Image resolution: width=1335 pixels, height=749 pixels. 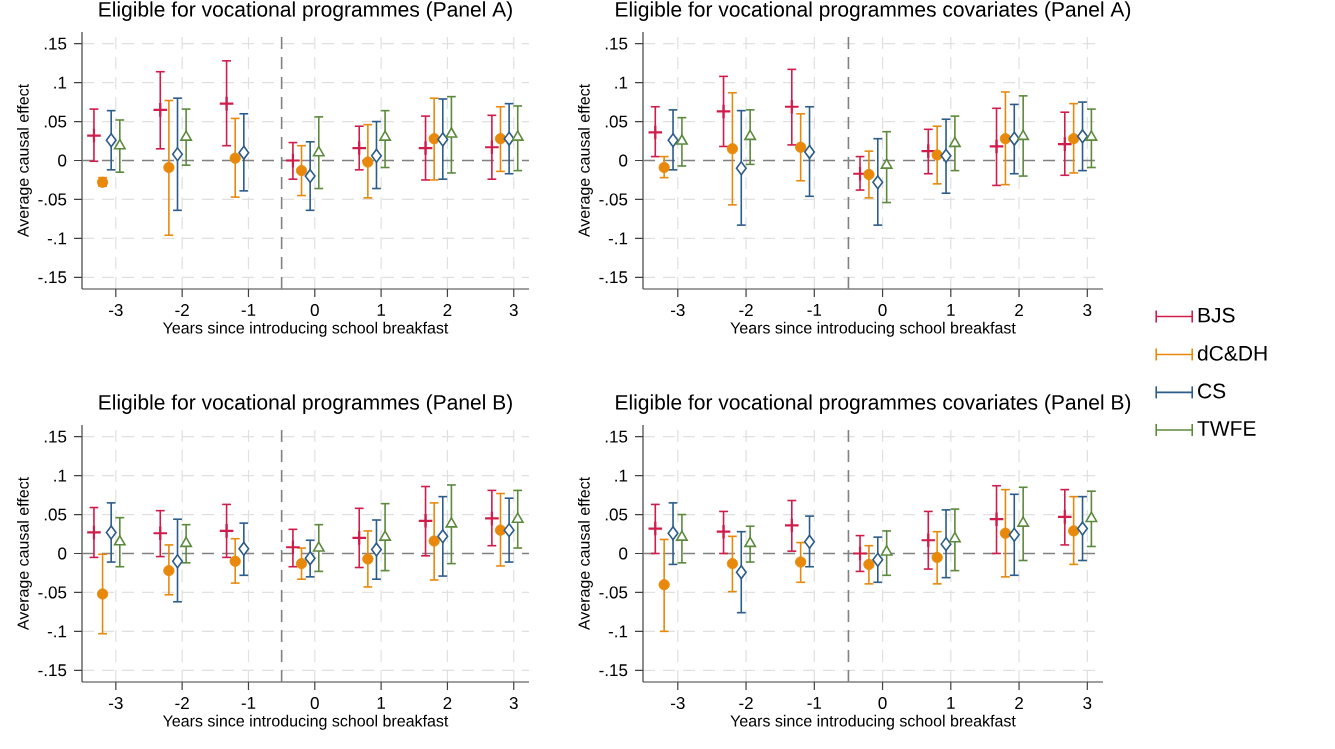 I want to click on y-tick-label: 0, so click(x=623, y=160).